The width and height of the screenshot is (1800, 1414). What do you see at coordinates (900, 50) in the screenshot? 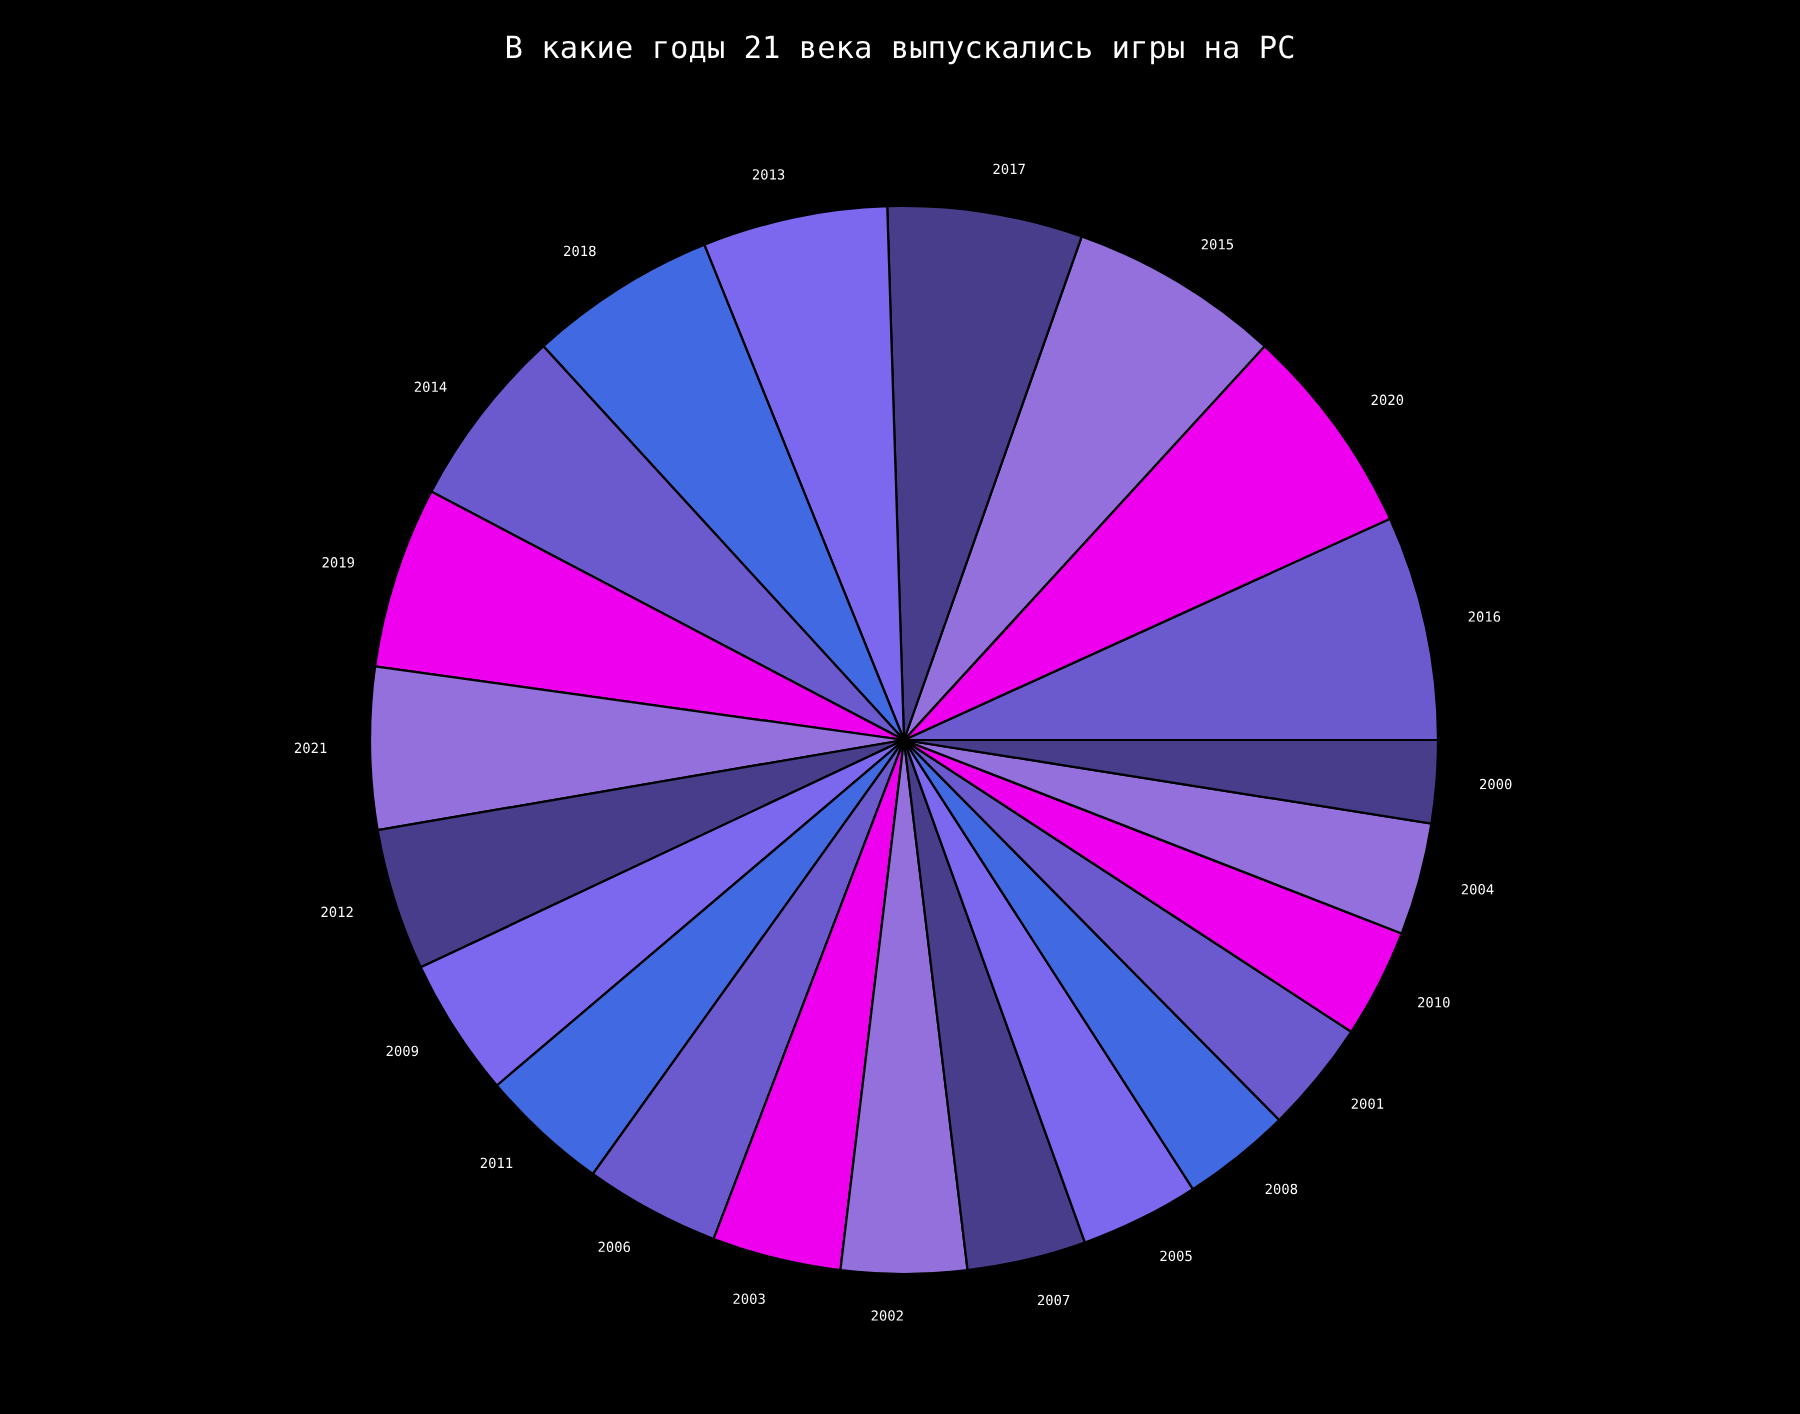
I see `chart-title: В какие годы 21 века выпускались игры на PC` at bounding box center [900, 50].